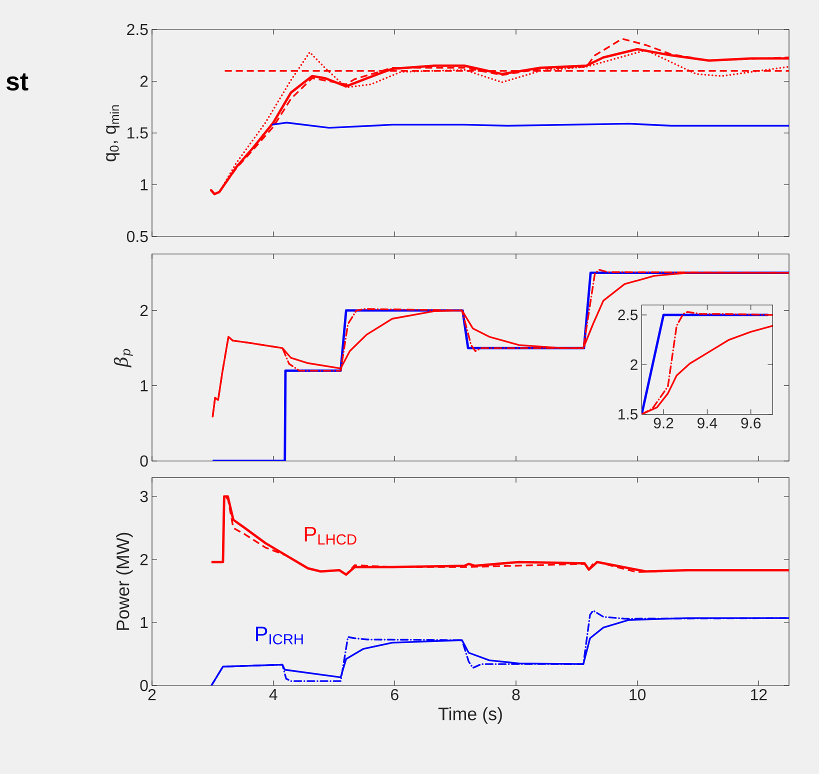 The image size is (819, 774). What do you see at coordinates (144, 496) in the screenshot?
I see `y-tick-label: 3` at bounding box center [144, 496].